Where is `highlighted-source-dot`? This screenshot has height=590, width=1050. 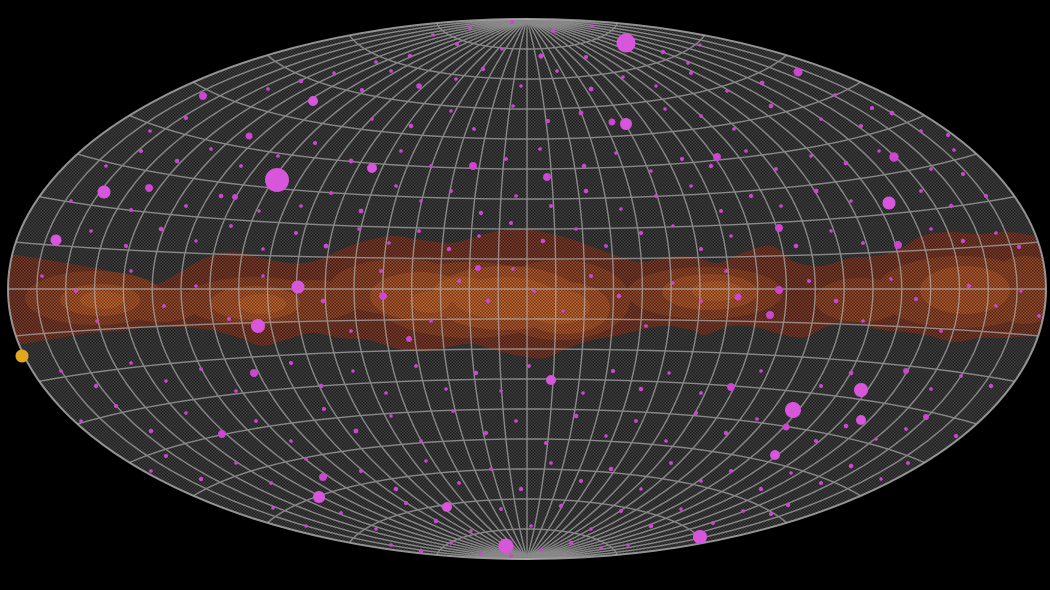 highlighted-source-dot is located at coordinates (22, 356).